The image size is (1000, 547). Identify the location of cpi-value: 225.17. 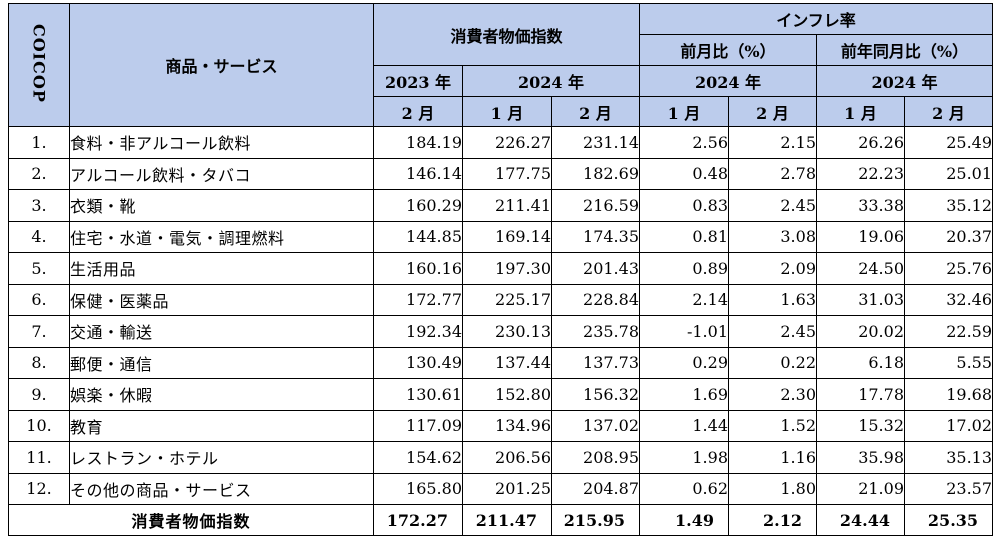
(507, 299).